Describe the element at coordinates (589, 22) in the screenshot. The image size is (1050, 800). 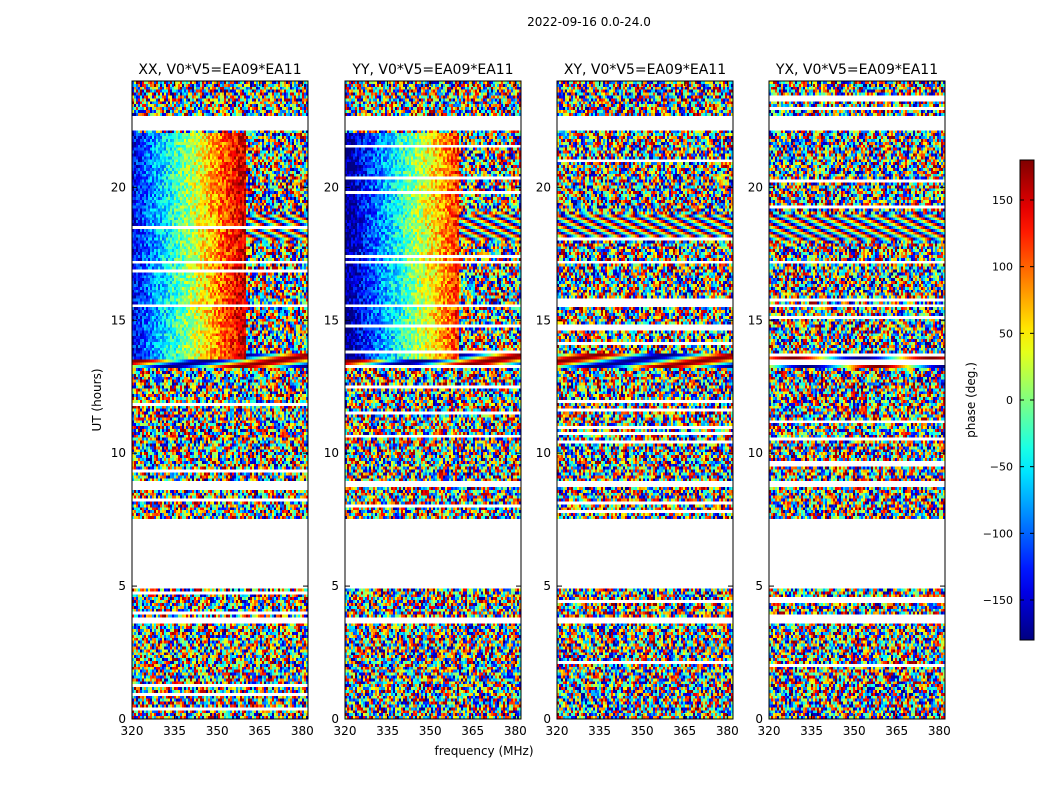
I see `figure-title: 2022-09-16 0.0-24.0` at that location.